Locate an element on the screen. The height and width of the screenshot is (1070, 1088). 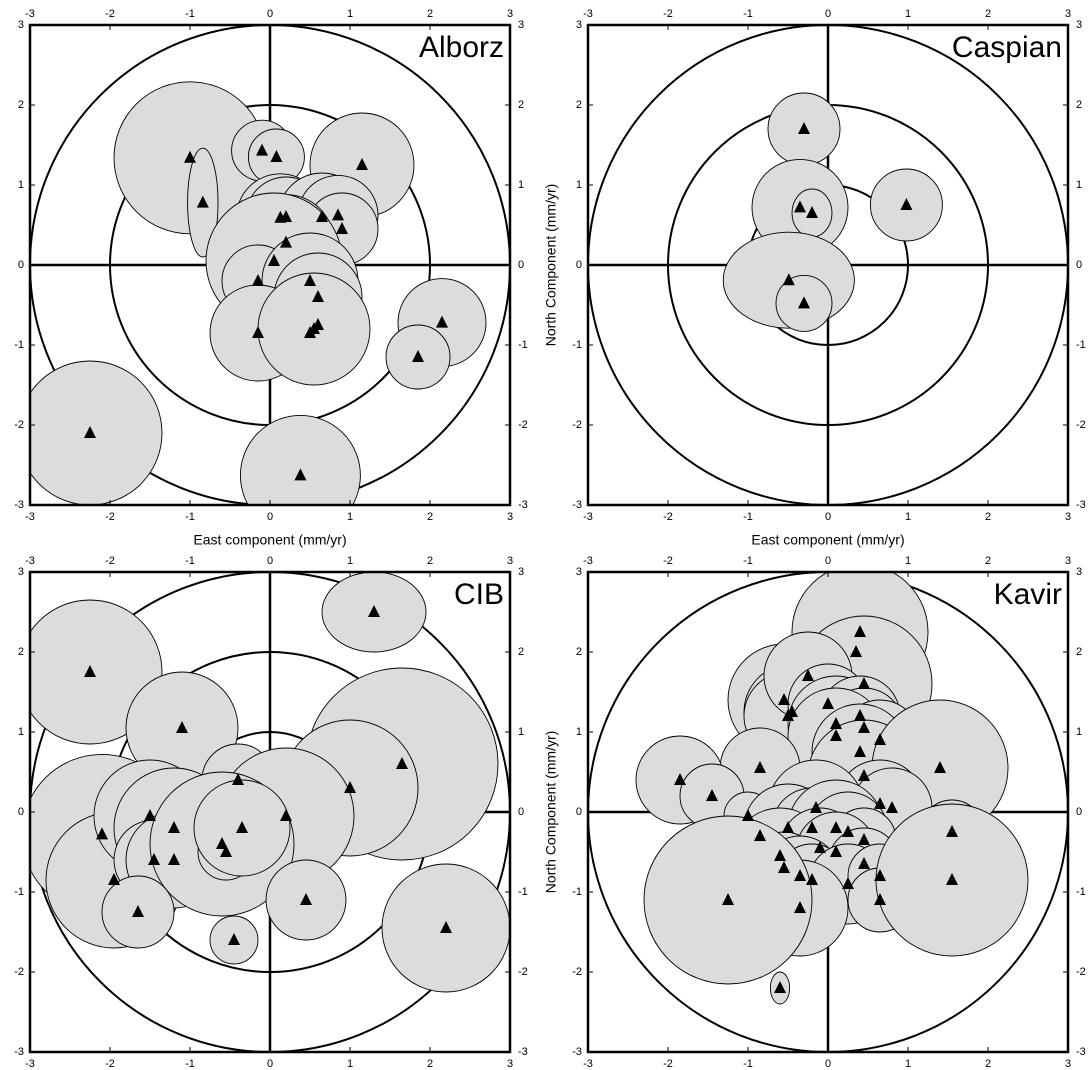
panel-title: Alborz is located at coordinates (461, 47).